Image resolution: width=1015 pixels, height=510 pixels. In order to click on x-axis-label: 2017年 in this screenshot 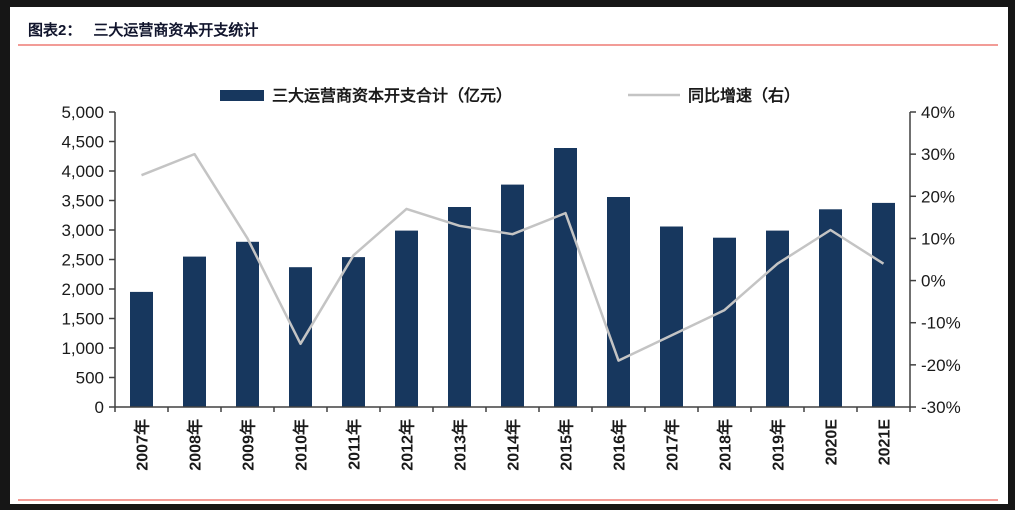, I will do `click(672, 445)`.